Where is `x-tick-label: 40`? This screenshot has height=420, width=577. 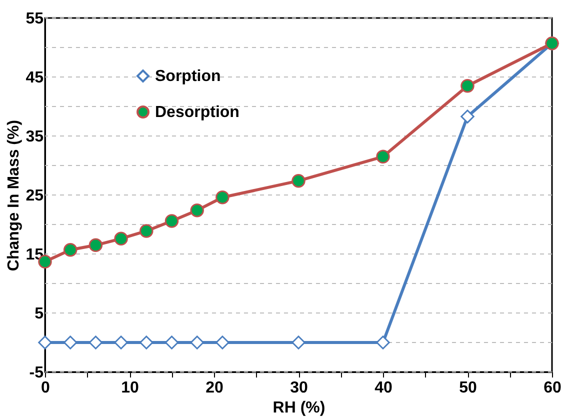 x-tick-label: 40 is located at coordinates (383, 388).